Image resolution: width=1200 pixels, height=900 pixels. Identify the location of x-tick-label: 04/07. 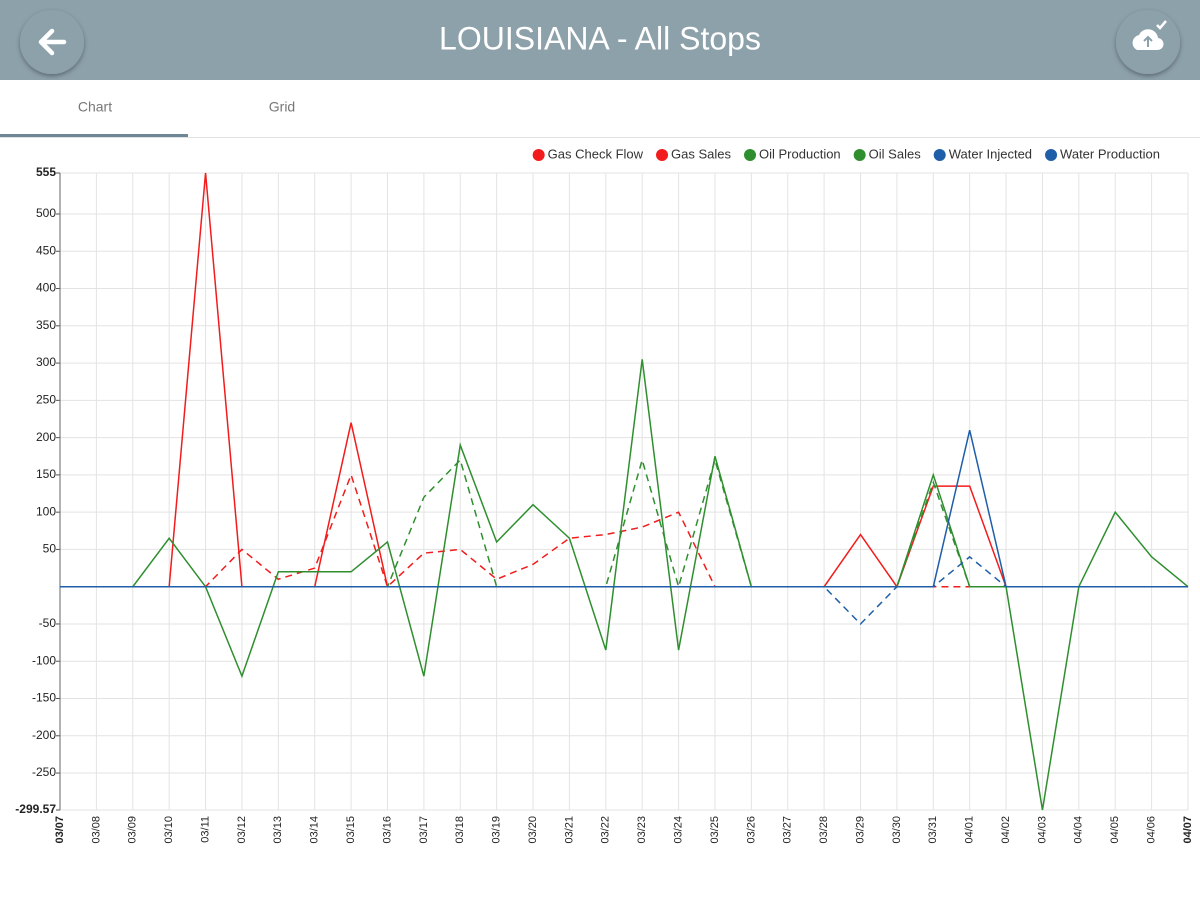
(1188, 830).